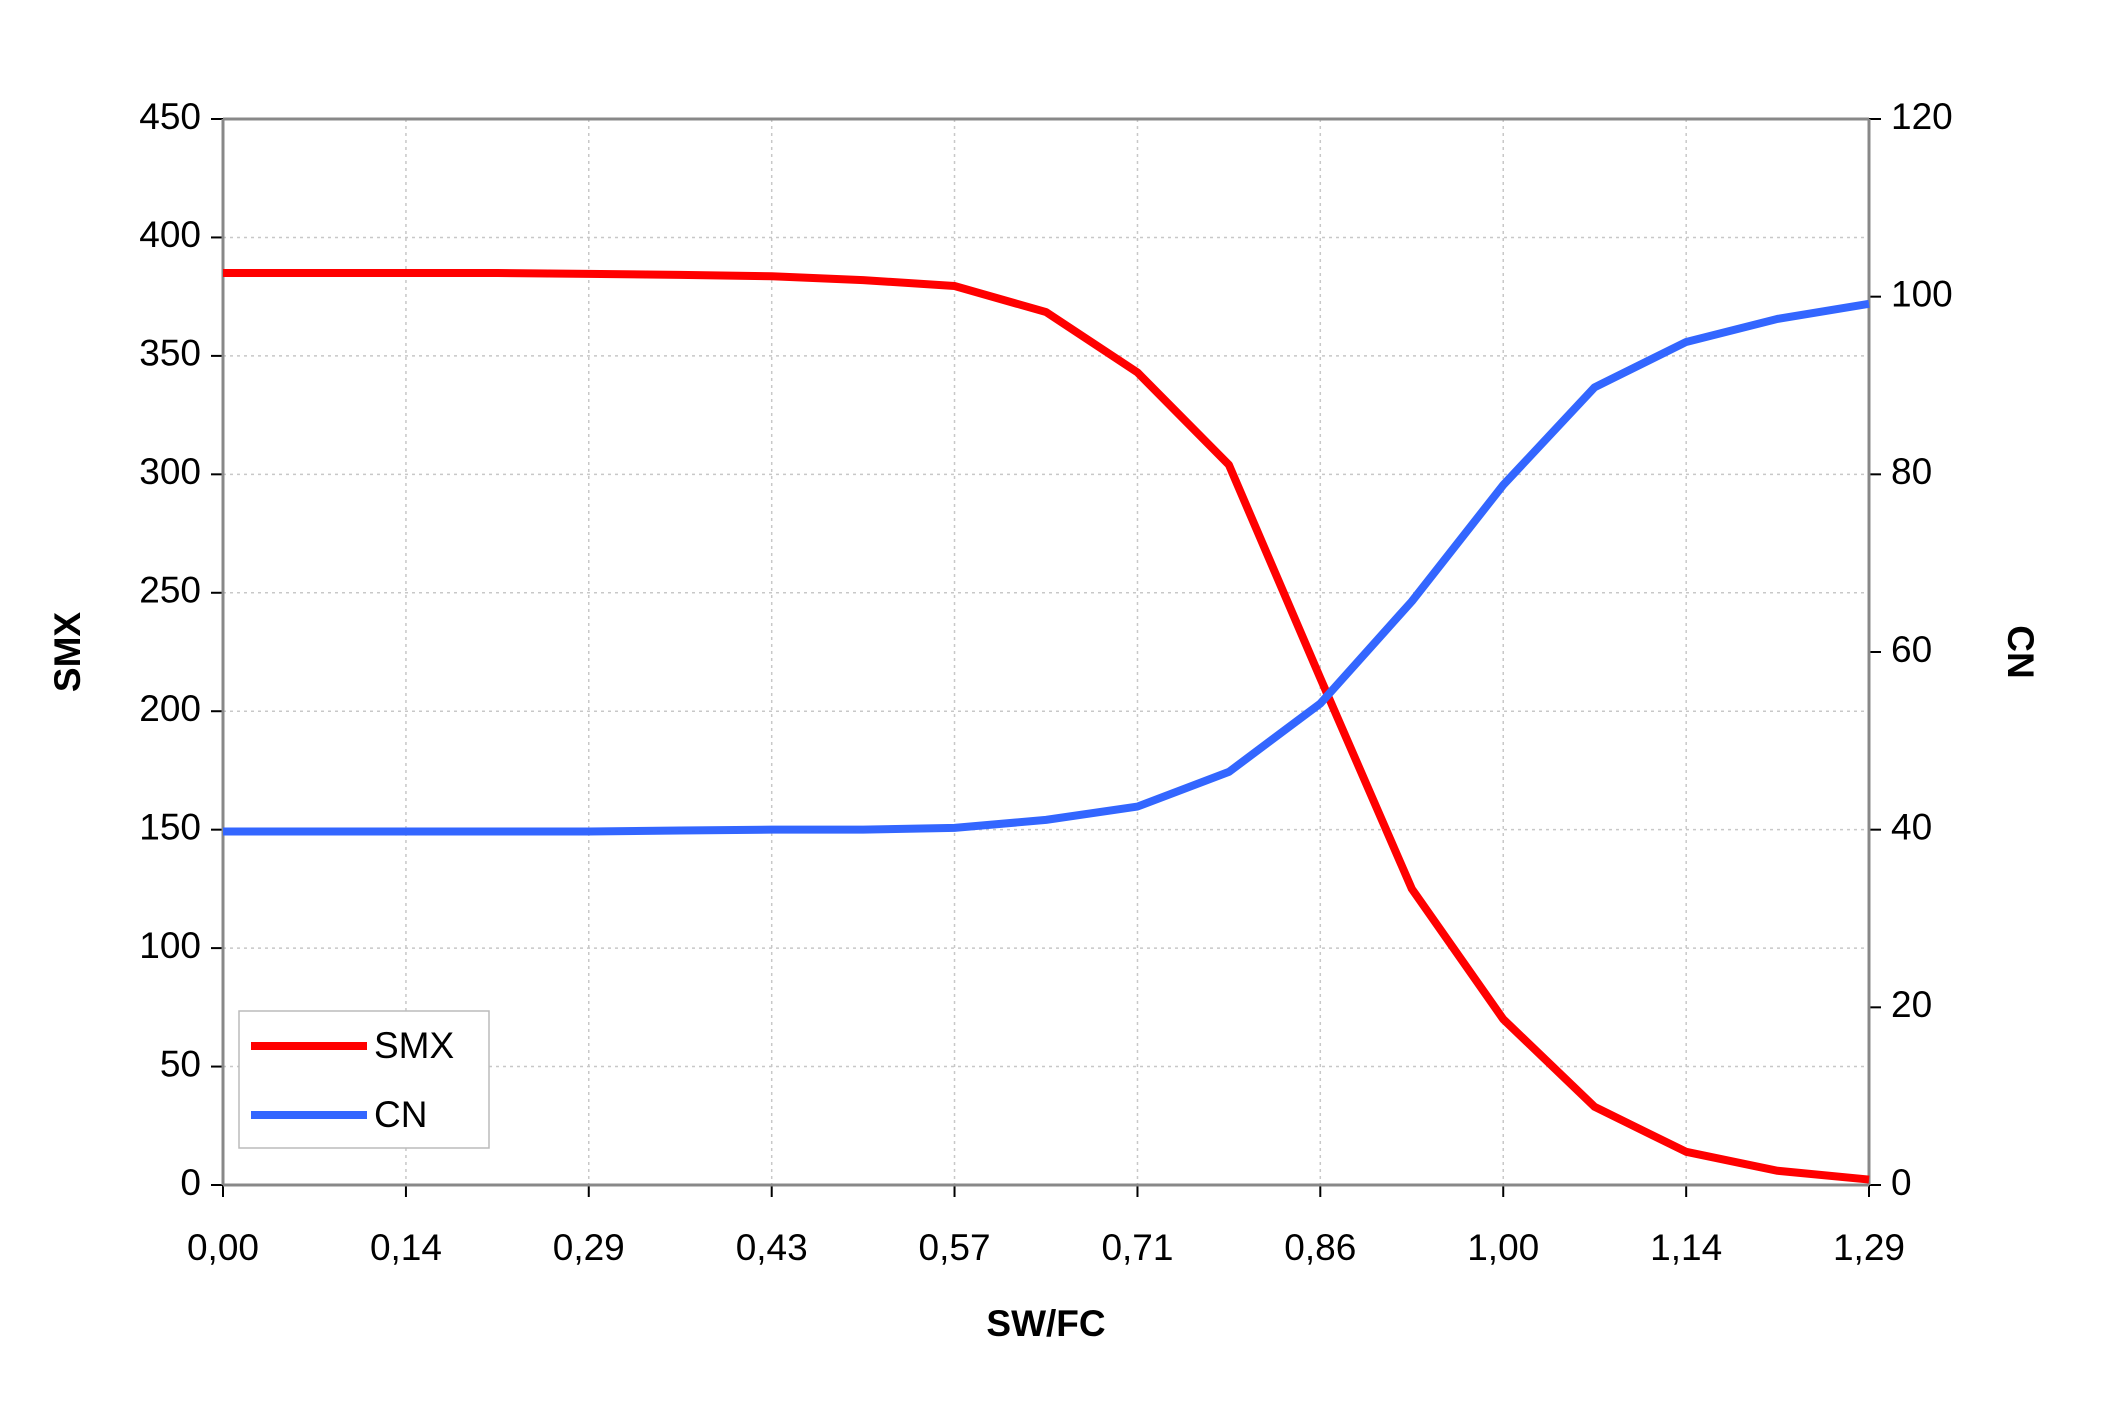  I want to click on legend-label: SMX, so click(414, 1045).